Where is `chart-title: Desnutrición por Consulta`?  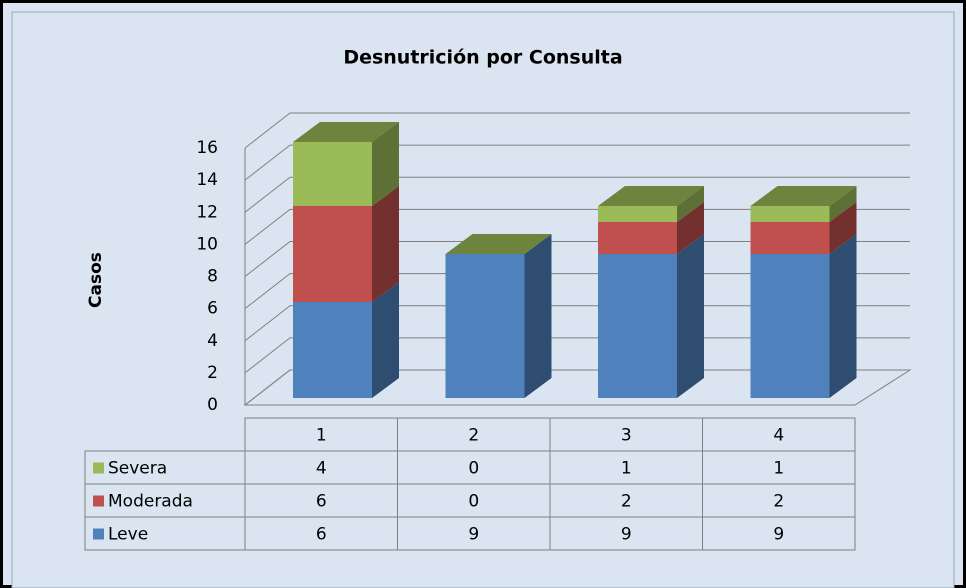 chart-title: Desnutrición por Consulta is located at coordinates (482, 58).